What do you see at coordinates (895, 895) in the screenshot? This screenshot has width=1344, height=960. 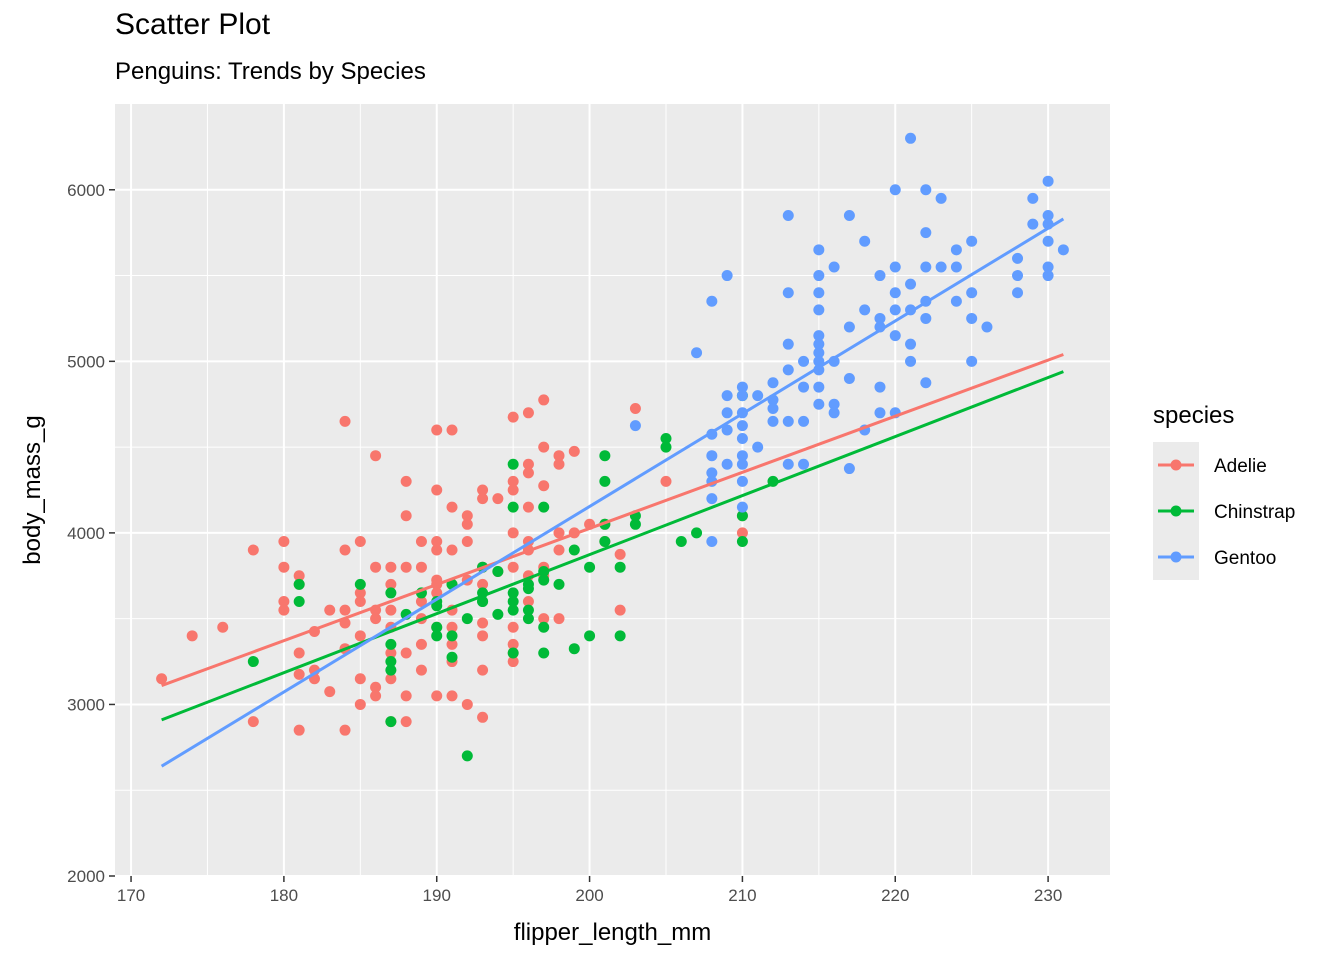 I see `x-tick-label: 220` at bounding box center [895, 895].